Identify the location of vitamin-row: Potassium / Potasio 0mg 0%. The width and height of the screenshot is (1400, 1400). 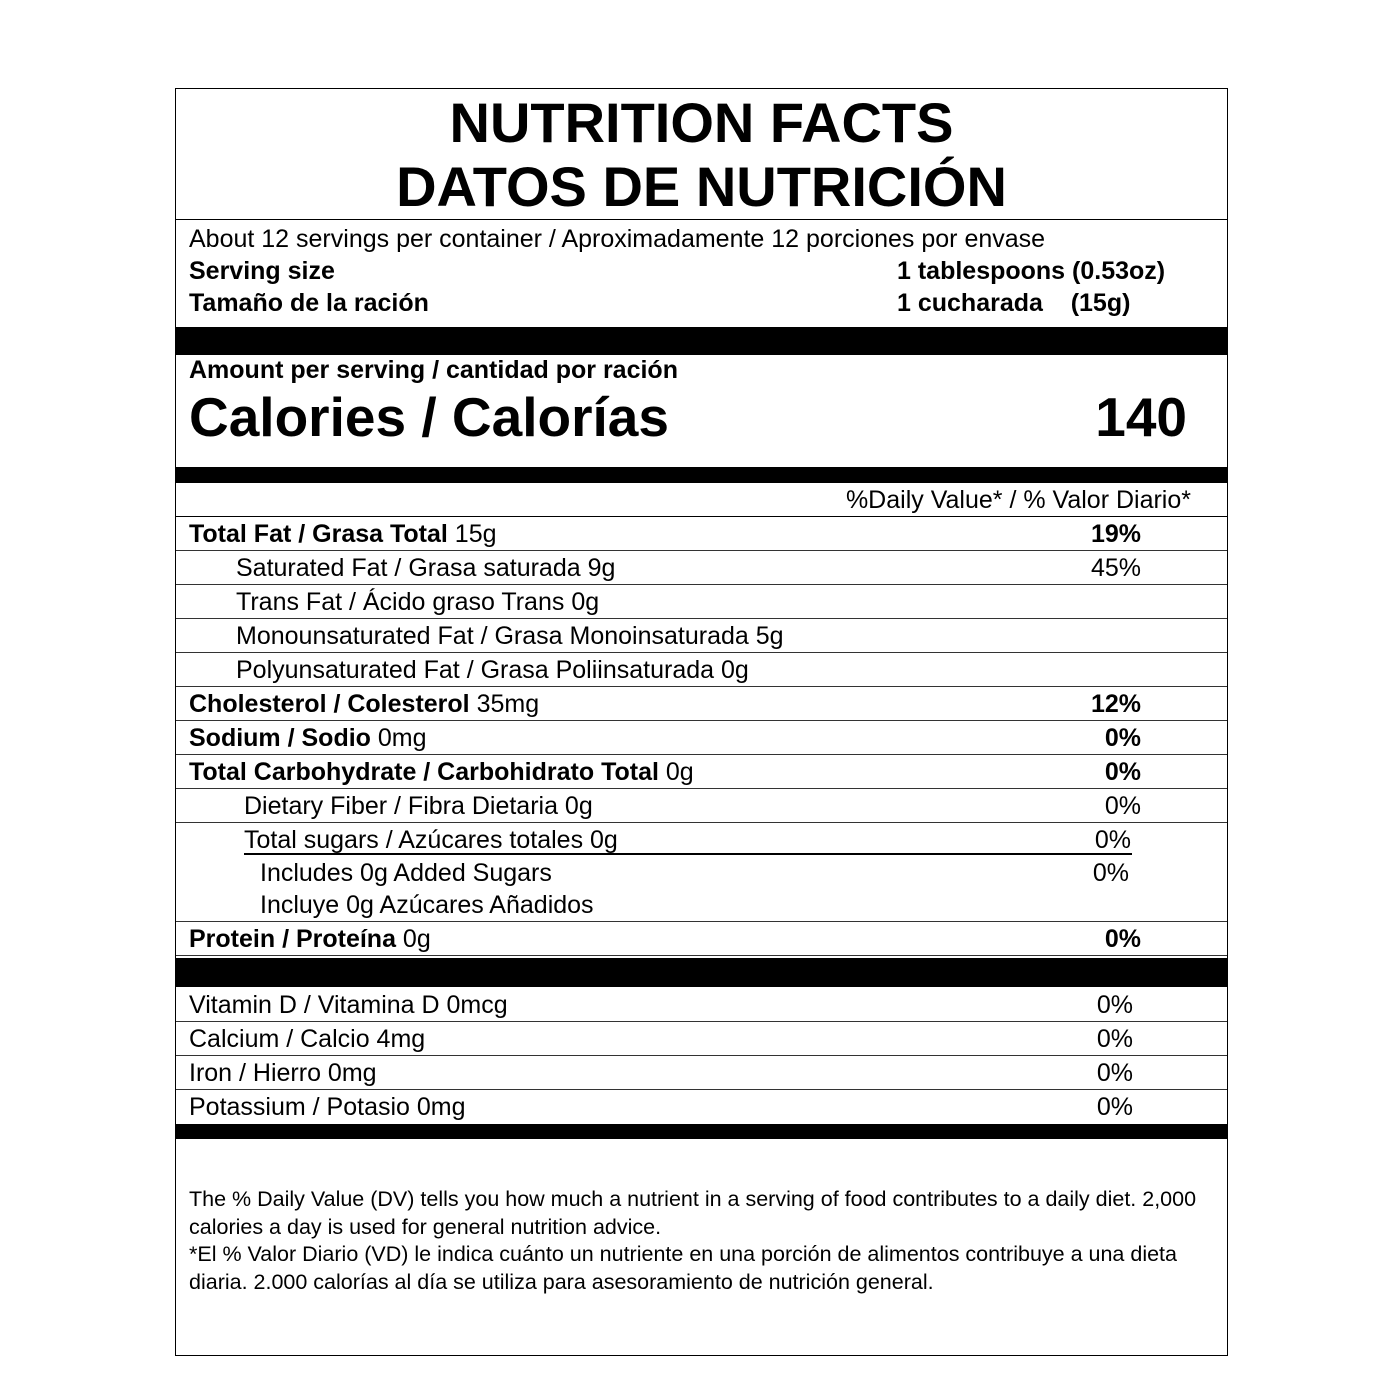
(701, 1107).